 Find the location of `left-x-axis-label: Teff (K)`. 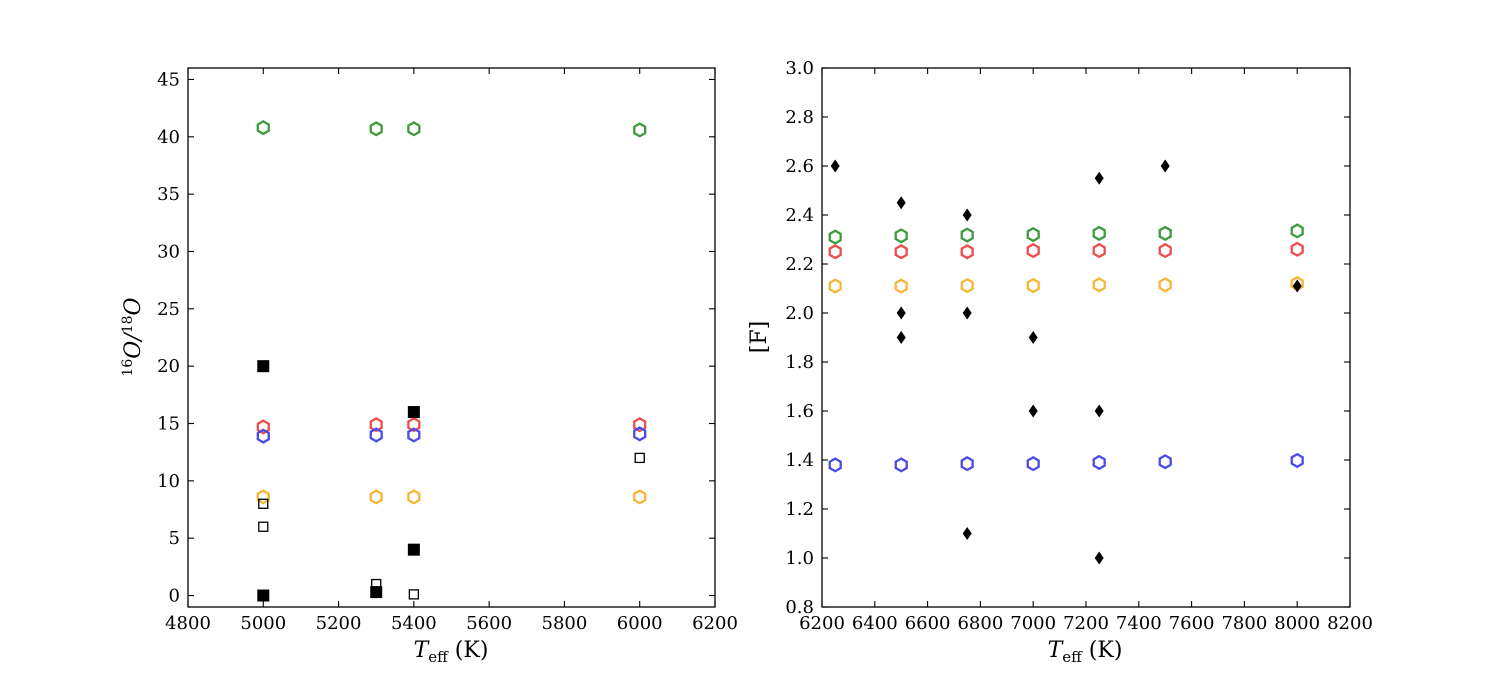

left-x-axis-label: Teff (K) is located at coordinates (451, 652).